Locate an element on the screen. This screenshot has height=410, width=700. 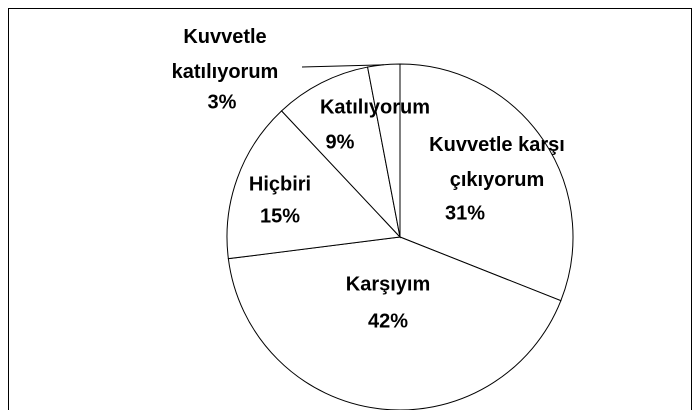
value-label: 15% is located at coordinates (280, 216).